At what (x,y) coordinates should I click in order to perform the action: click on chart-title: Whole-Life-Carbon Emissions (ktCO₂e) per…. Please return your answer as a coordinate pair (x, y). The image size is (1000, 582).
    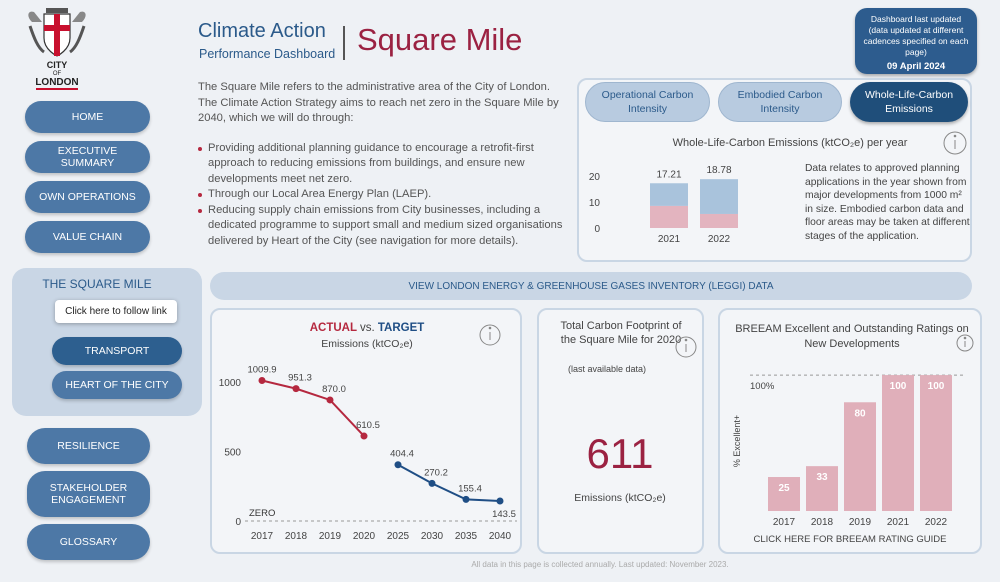
    Looking at the image, I should click on (790, 143).